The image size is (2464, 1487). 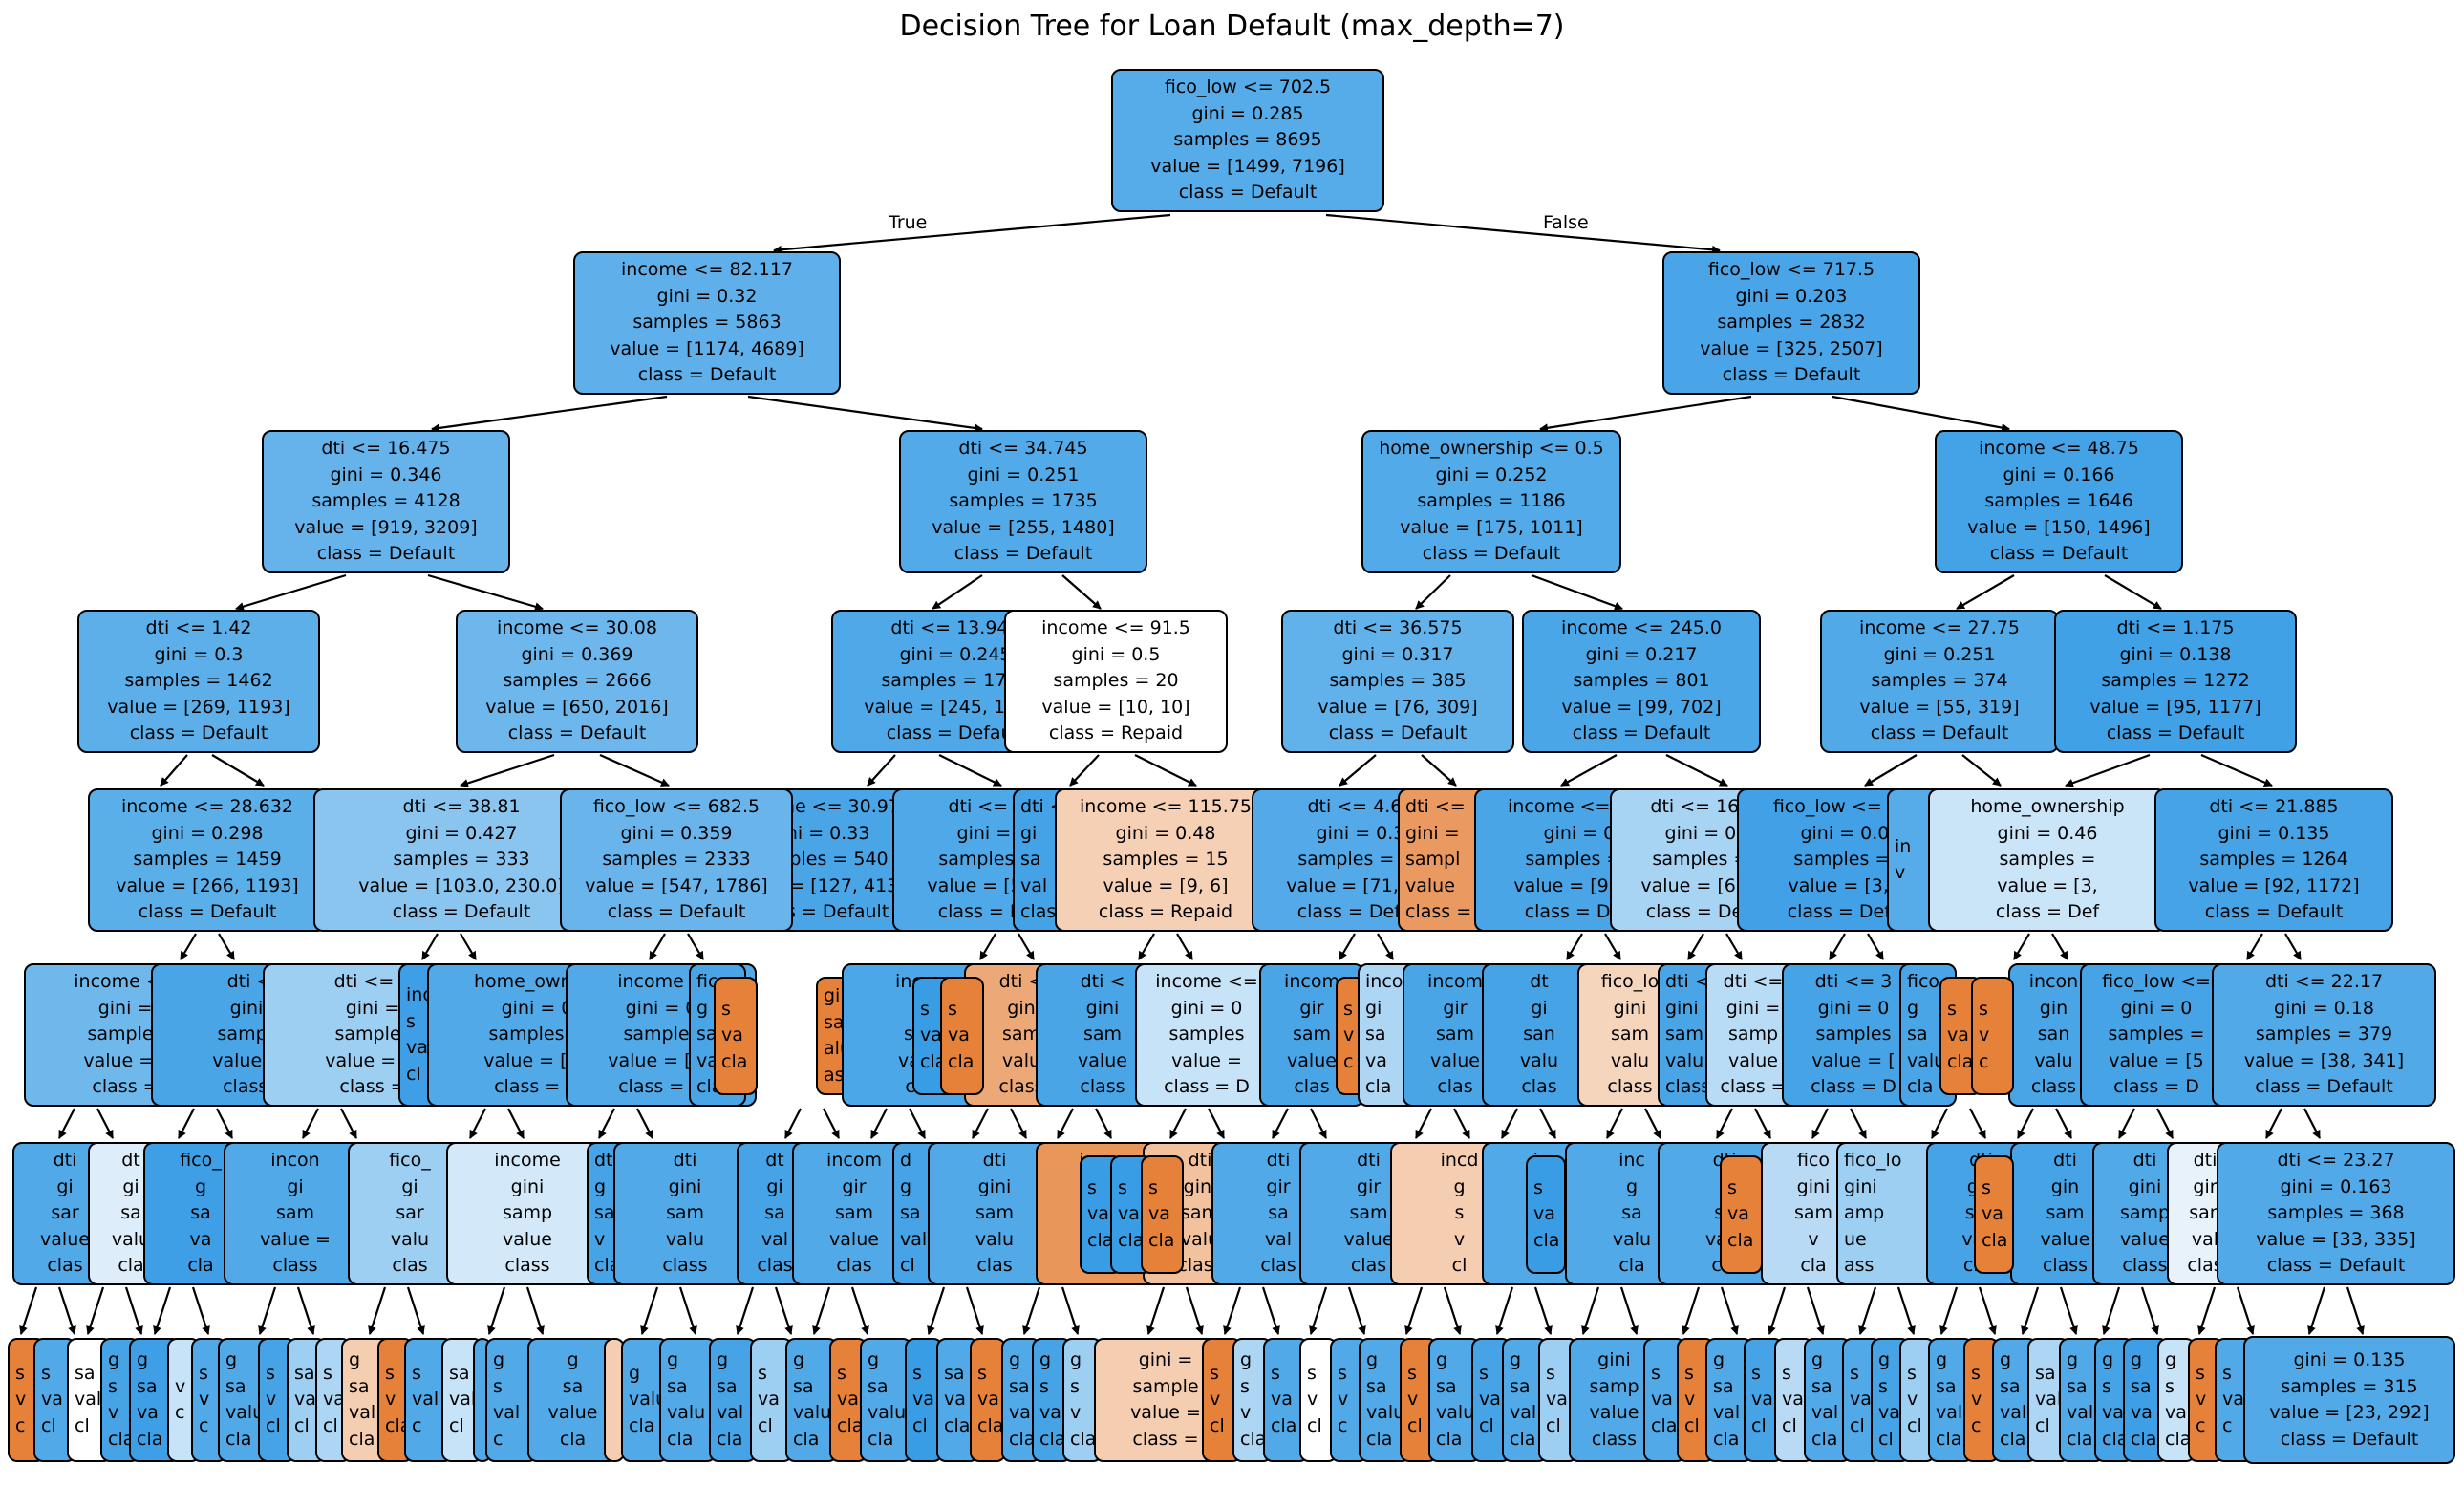 I want to click on tree-node-line: dti, so click(x=2144, y=1161).